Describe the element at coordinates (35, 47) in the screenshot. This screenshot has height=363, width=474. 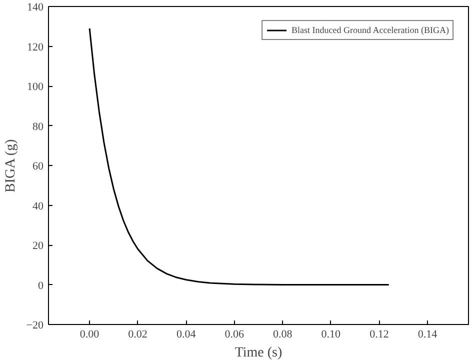
I see `y-tick-label: 120` at that location.